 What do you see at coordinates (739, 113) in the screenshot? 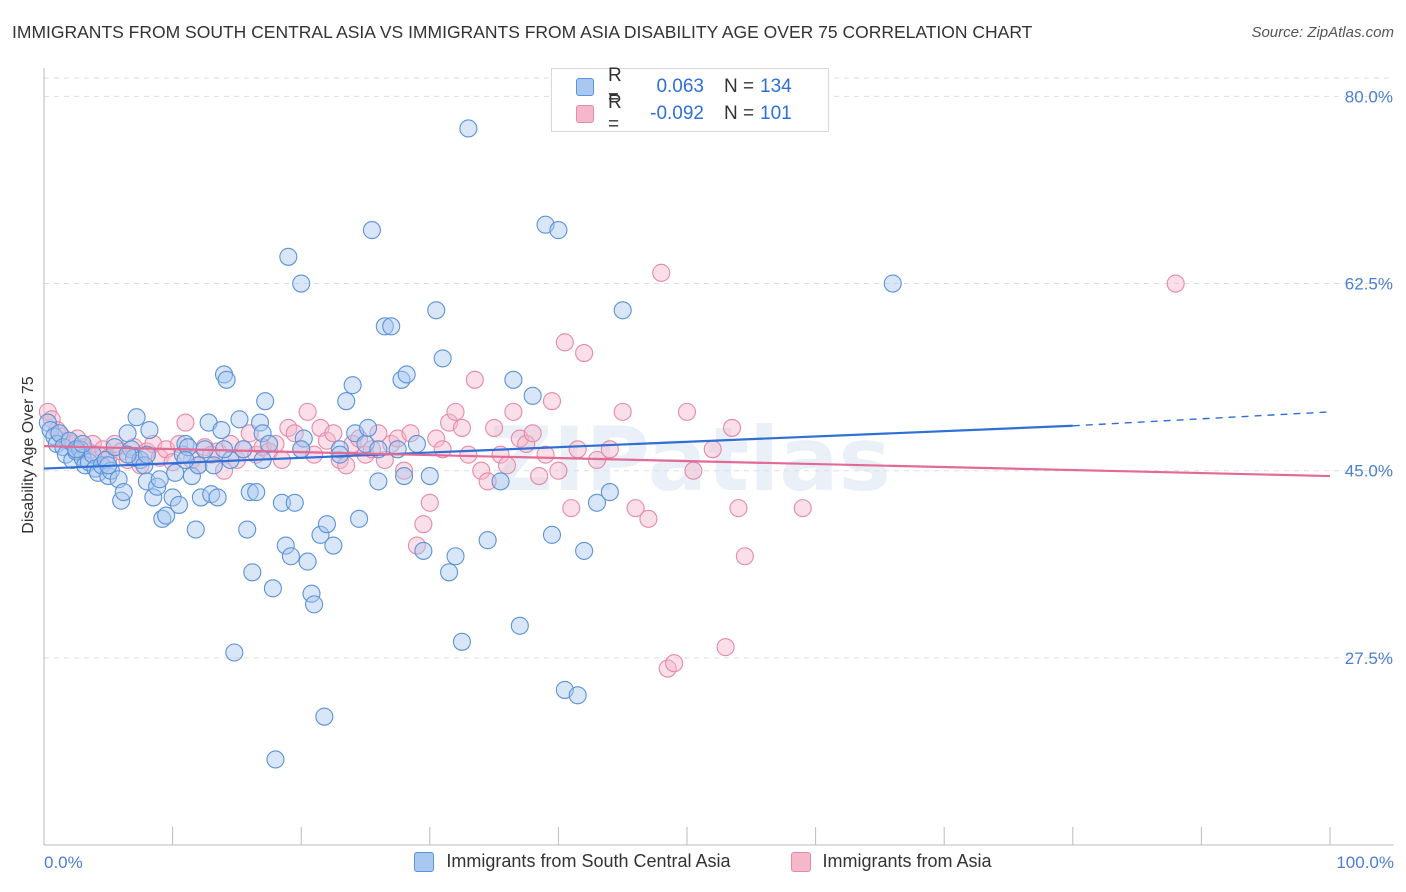
I see `n-label: N =` at bounding box center [739, 113].